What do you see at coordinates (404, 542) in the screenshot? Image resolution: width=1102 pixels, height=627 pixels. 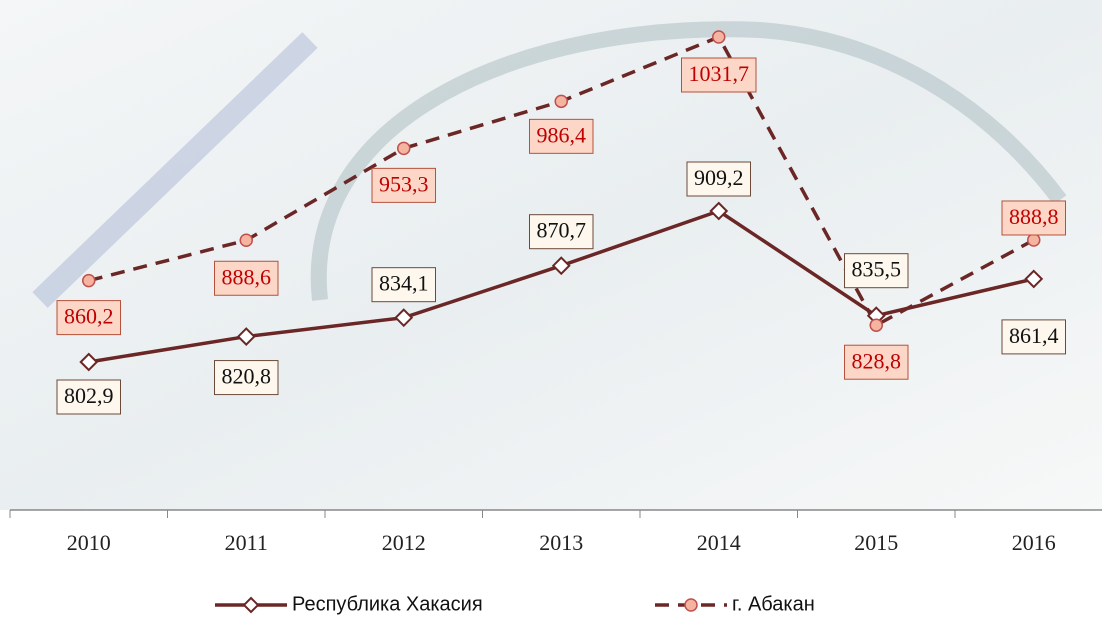 I see `x-tick-label: 2012` at bounding box center [404, 542].